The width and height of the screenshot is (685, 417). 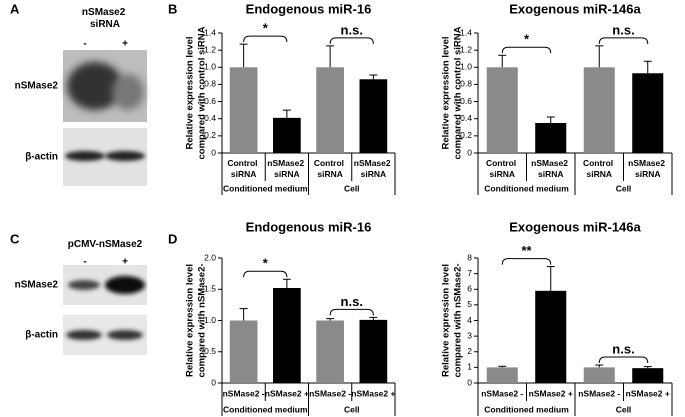 I want to click on panel-letter: B, so click(x=172, y=8).